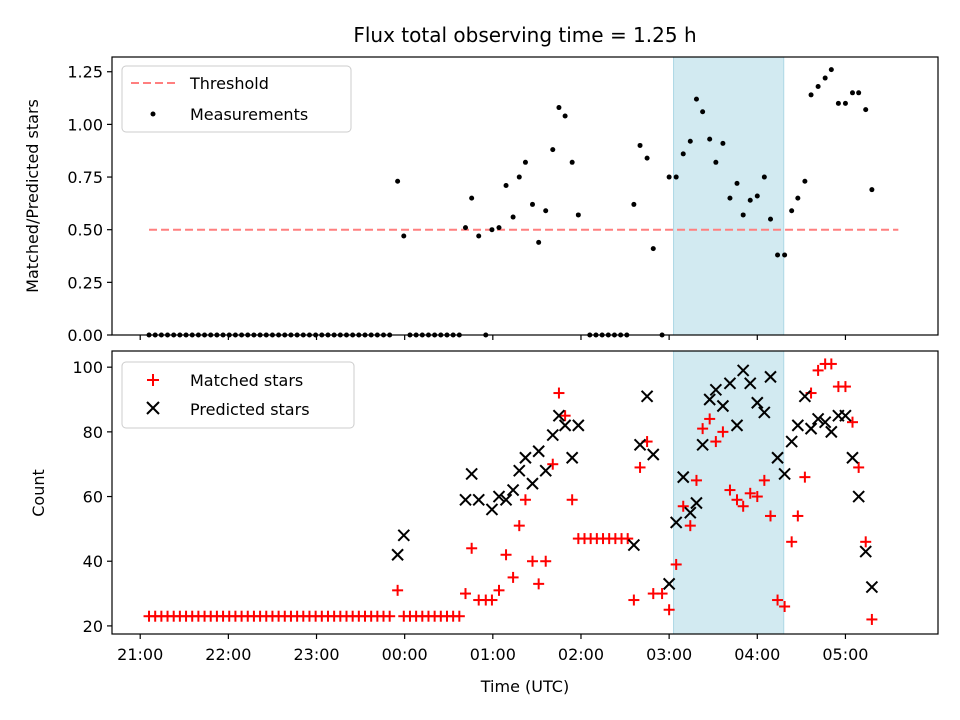 The height and width of the screenshot is (720, 960). What do you see at coordinates (405, 654) in the screenshot?
I see `x-tick-label: 00:00` at bounding box center [405, 654].